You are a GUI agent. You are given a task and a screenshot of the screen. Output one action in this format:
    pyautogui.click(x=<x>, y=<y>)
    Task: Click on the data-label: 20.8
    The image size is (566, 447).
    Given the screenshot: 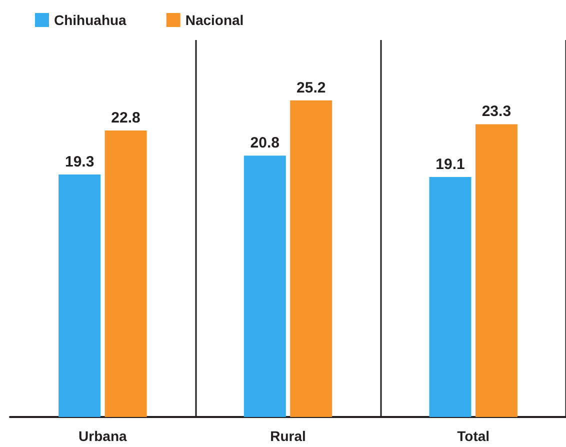 What is the action you would take?
    pyautogui.click(x=265, y=143)
    